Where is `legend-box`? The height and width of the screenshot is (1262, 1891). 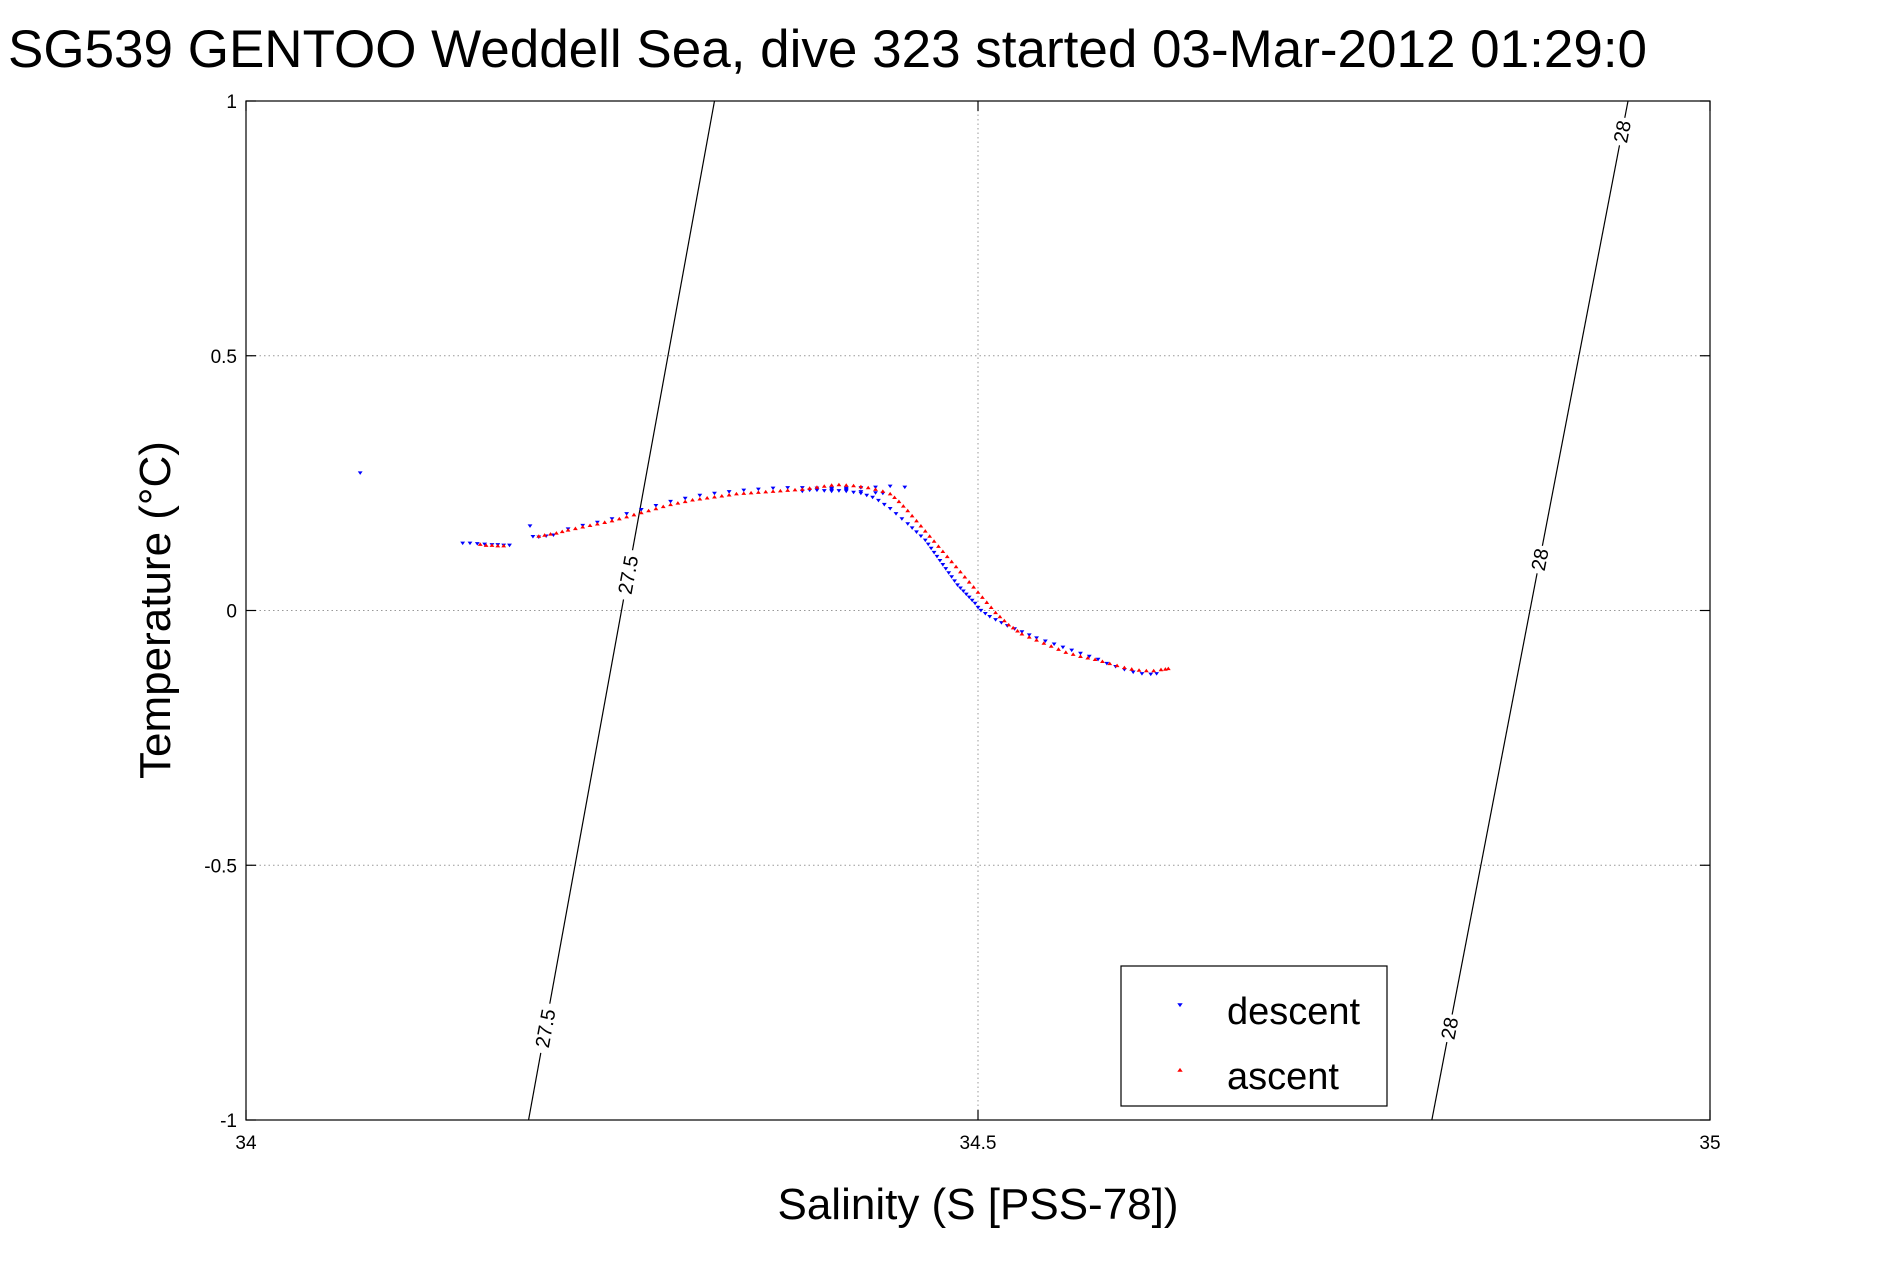 legend-box is located at coordinates (1254, 1036).